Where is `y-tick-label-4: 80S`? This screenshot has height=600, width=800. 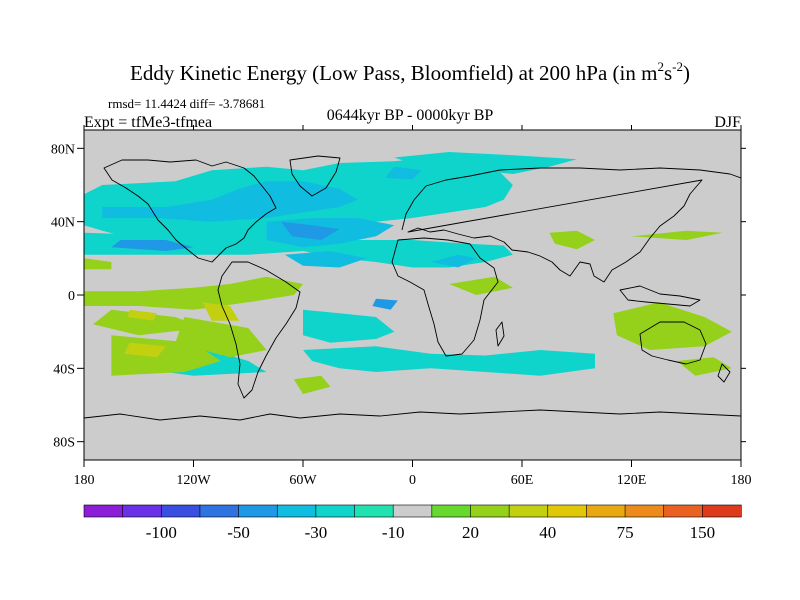 y-tick-label-4: 80S is located at coordinates (64, 443).